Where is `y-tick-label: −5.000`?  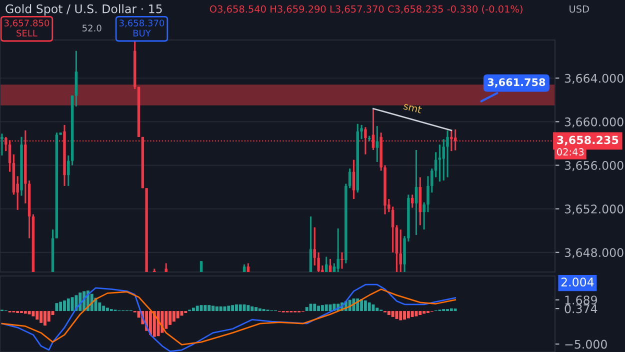
y-tick-label: −5.000 is located at coordinates (586, 344).